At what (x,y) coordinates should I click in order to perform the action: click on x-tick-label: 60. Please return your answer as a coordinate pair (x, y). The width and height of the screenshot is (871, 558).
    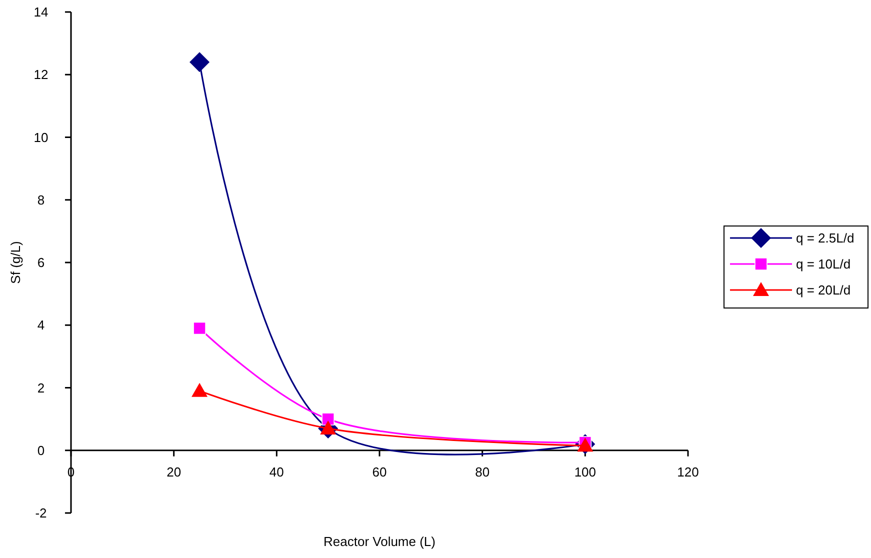
    Looking at the image, I should click on (379, 472).